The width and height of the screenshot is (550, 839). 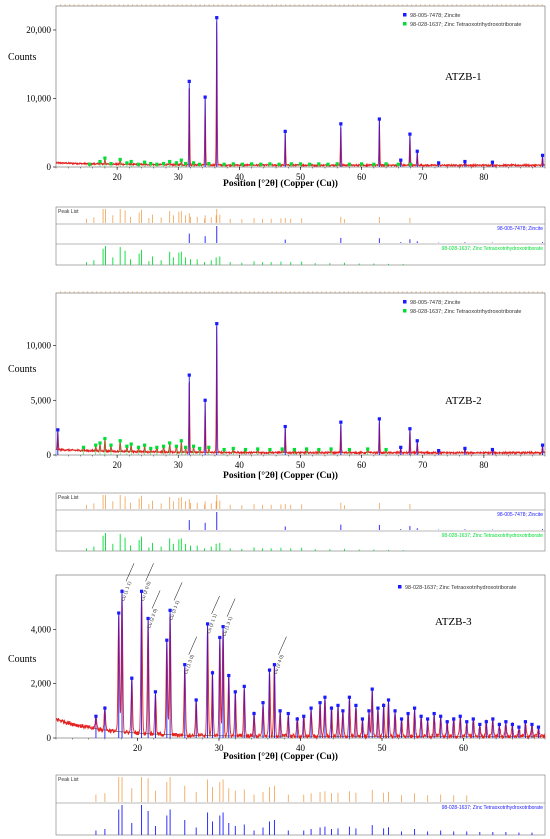 I want to click on hkl-annotation: Cu (1 3 0), so click(x=189, y=664).